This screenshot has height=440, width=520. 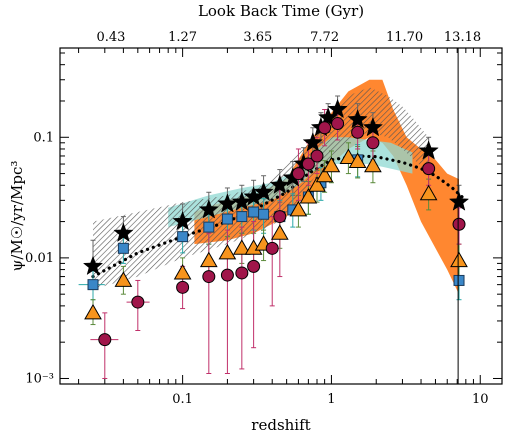 What do you see at coordinates (43, 137) in the screenshot?
I see `y-tick-label: 0.1` at bounding box center [43, 137].